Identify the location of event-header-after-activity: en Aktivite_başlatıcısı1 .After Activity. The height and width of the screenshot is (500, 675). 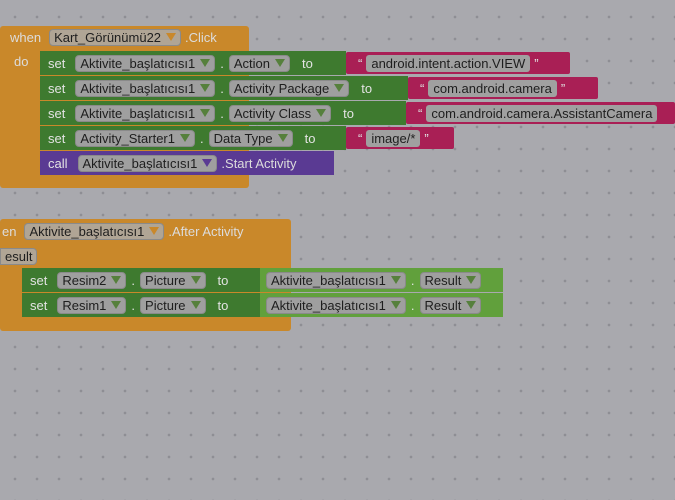
(122, 231).